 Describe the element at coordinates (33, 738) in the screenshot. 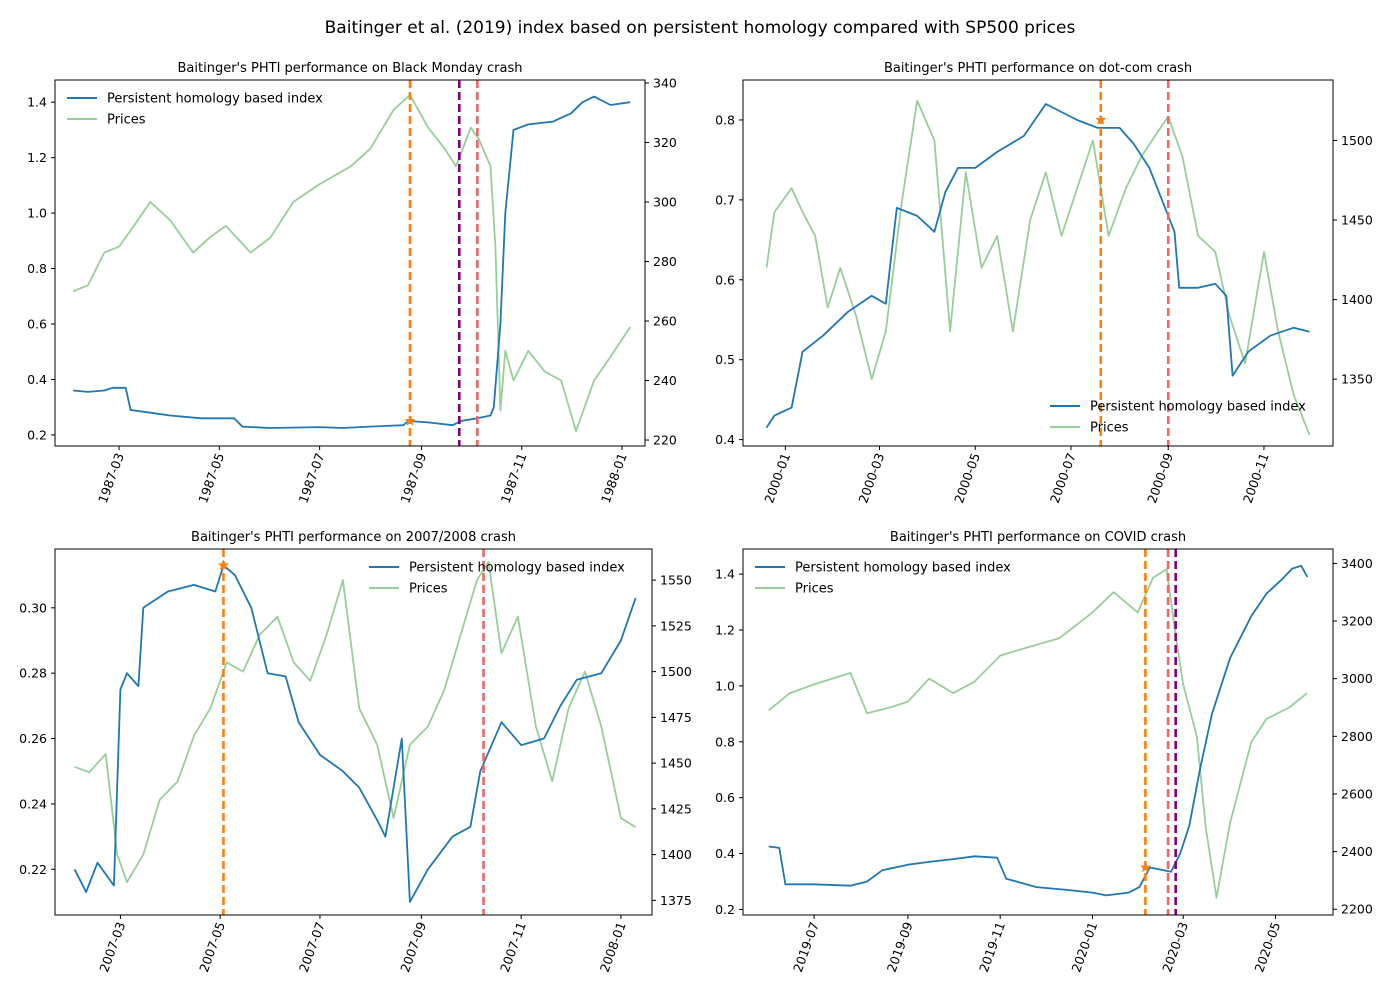

I see `left-tick-label: 0.26` at that location.